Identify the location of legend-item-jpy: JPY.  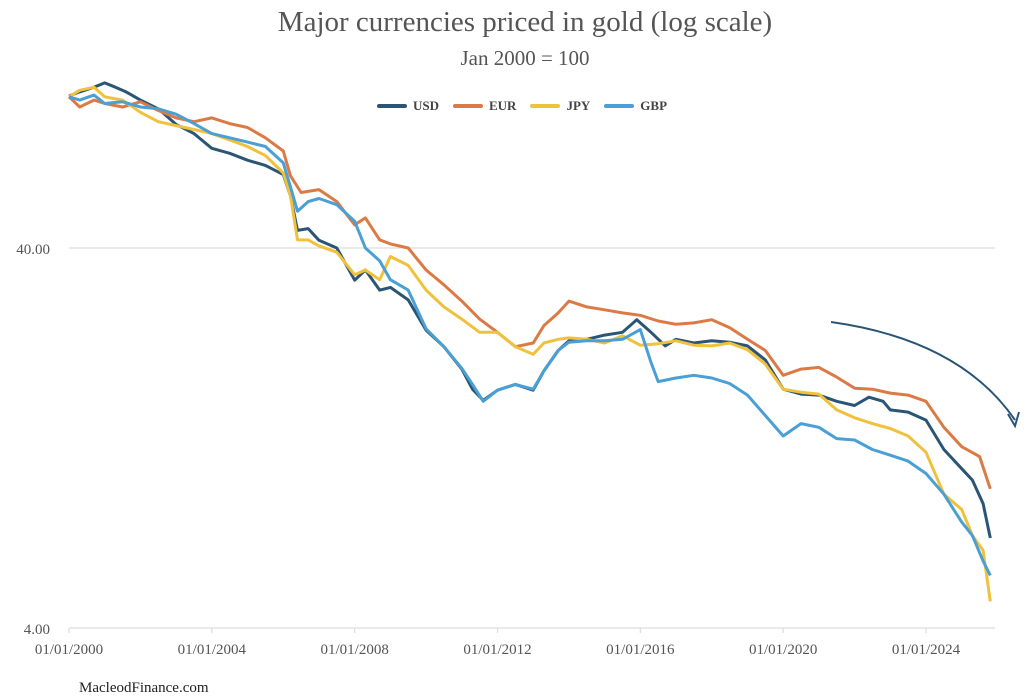
(560, 106).